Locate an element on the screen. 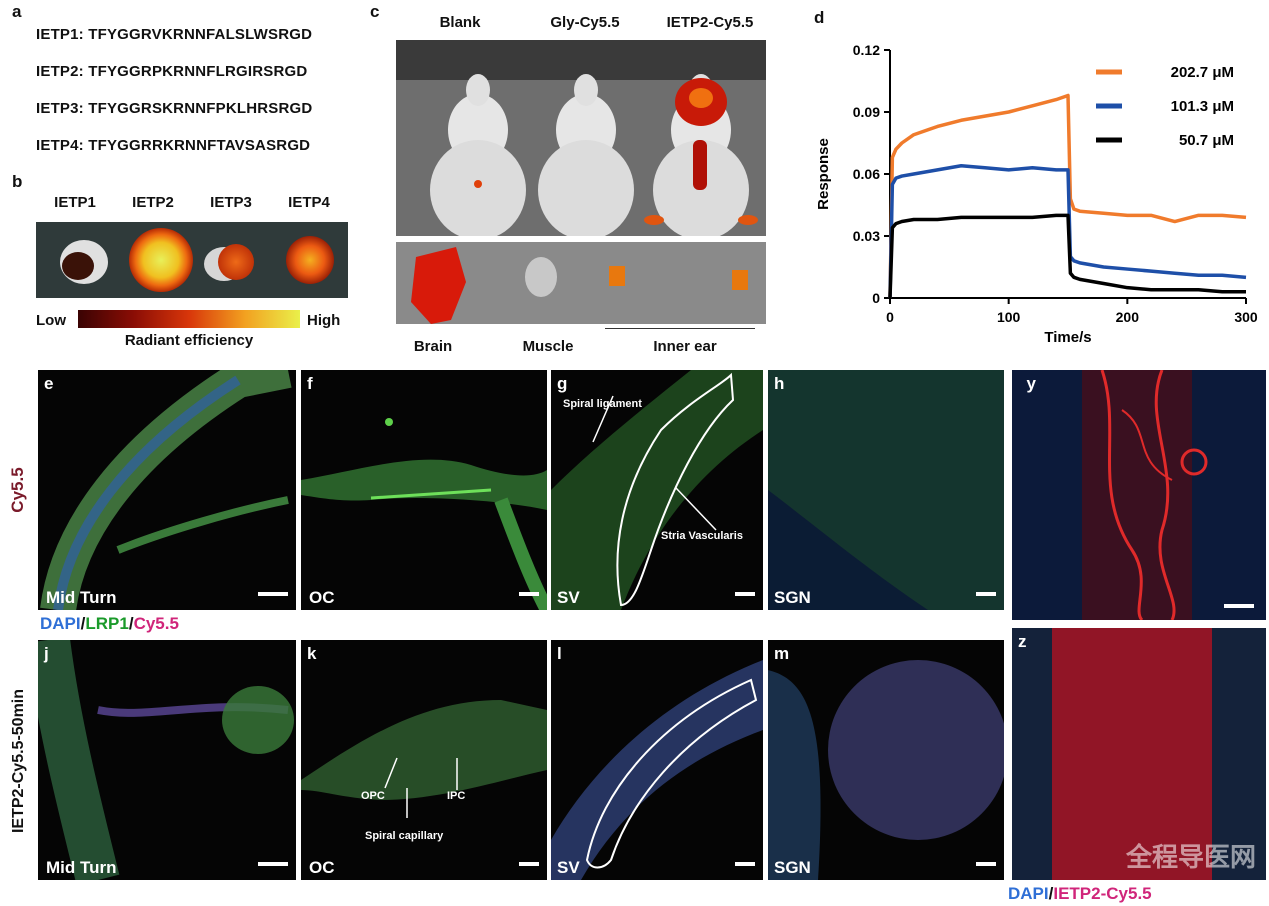  muscle-organ is located at coordinates (541, 277).